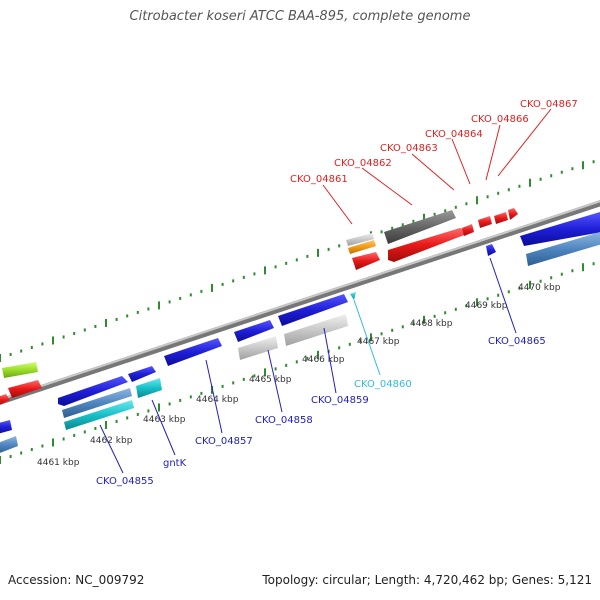  I want to click on tick-label: 4467 kbp, so click(378, 342).